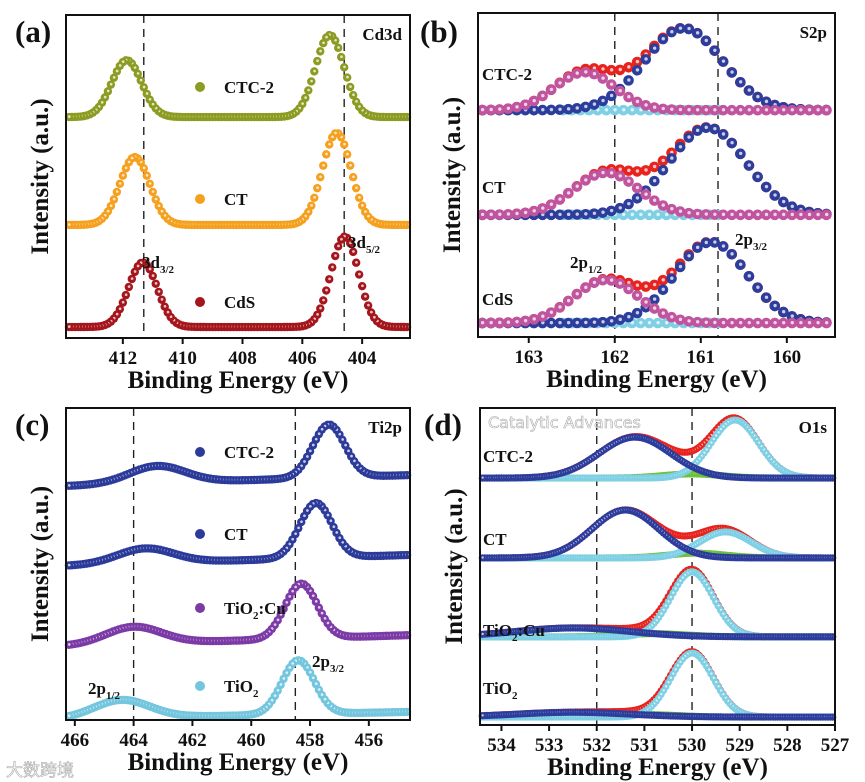 This screenshot has width=865, height=782. Describe the element at coordinates (813, 32) in the screenshot. I see `spectrum-title: S2p` at that location.